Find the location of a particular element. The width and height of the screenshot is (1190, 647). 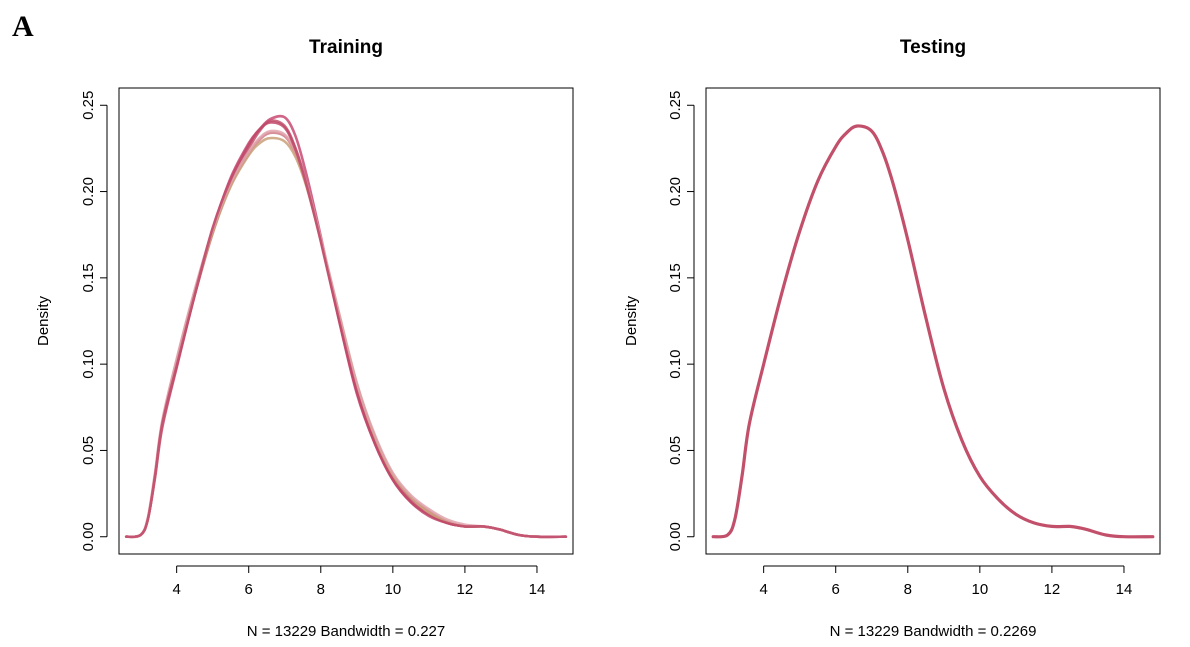

chart-1-y-tick-label: 0.15 is located at coordinates (88, 277).